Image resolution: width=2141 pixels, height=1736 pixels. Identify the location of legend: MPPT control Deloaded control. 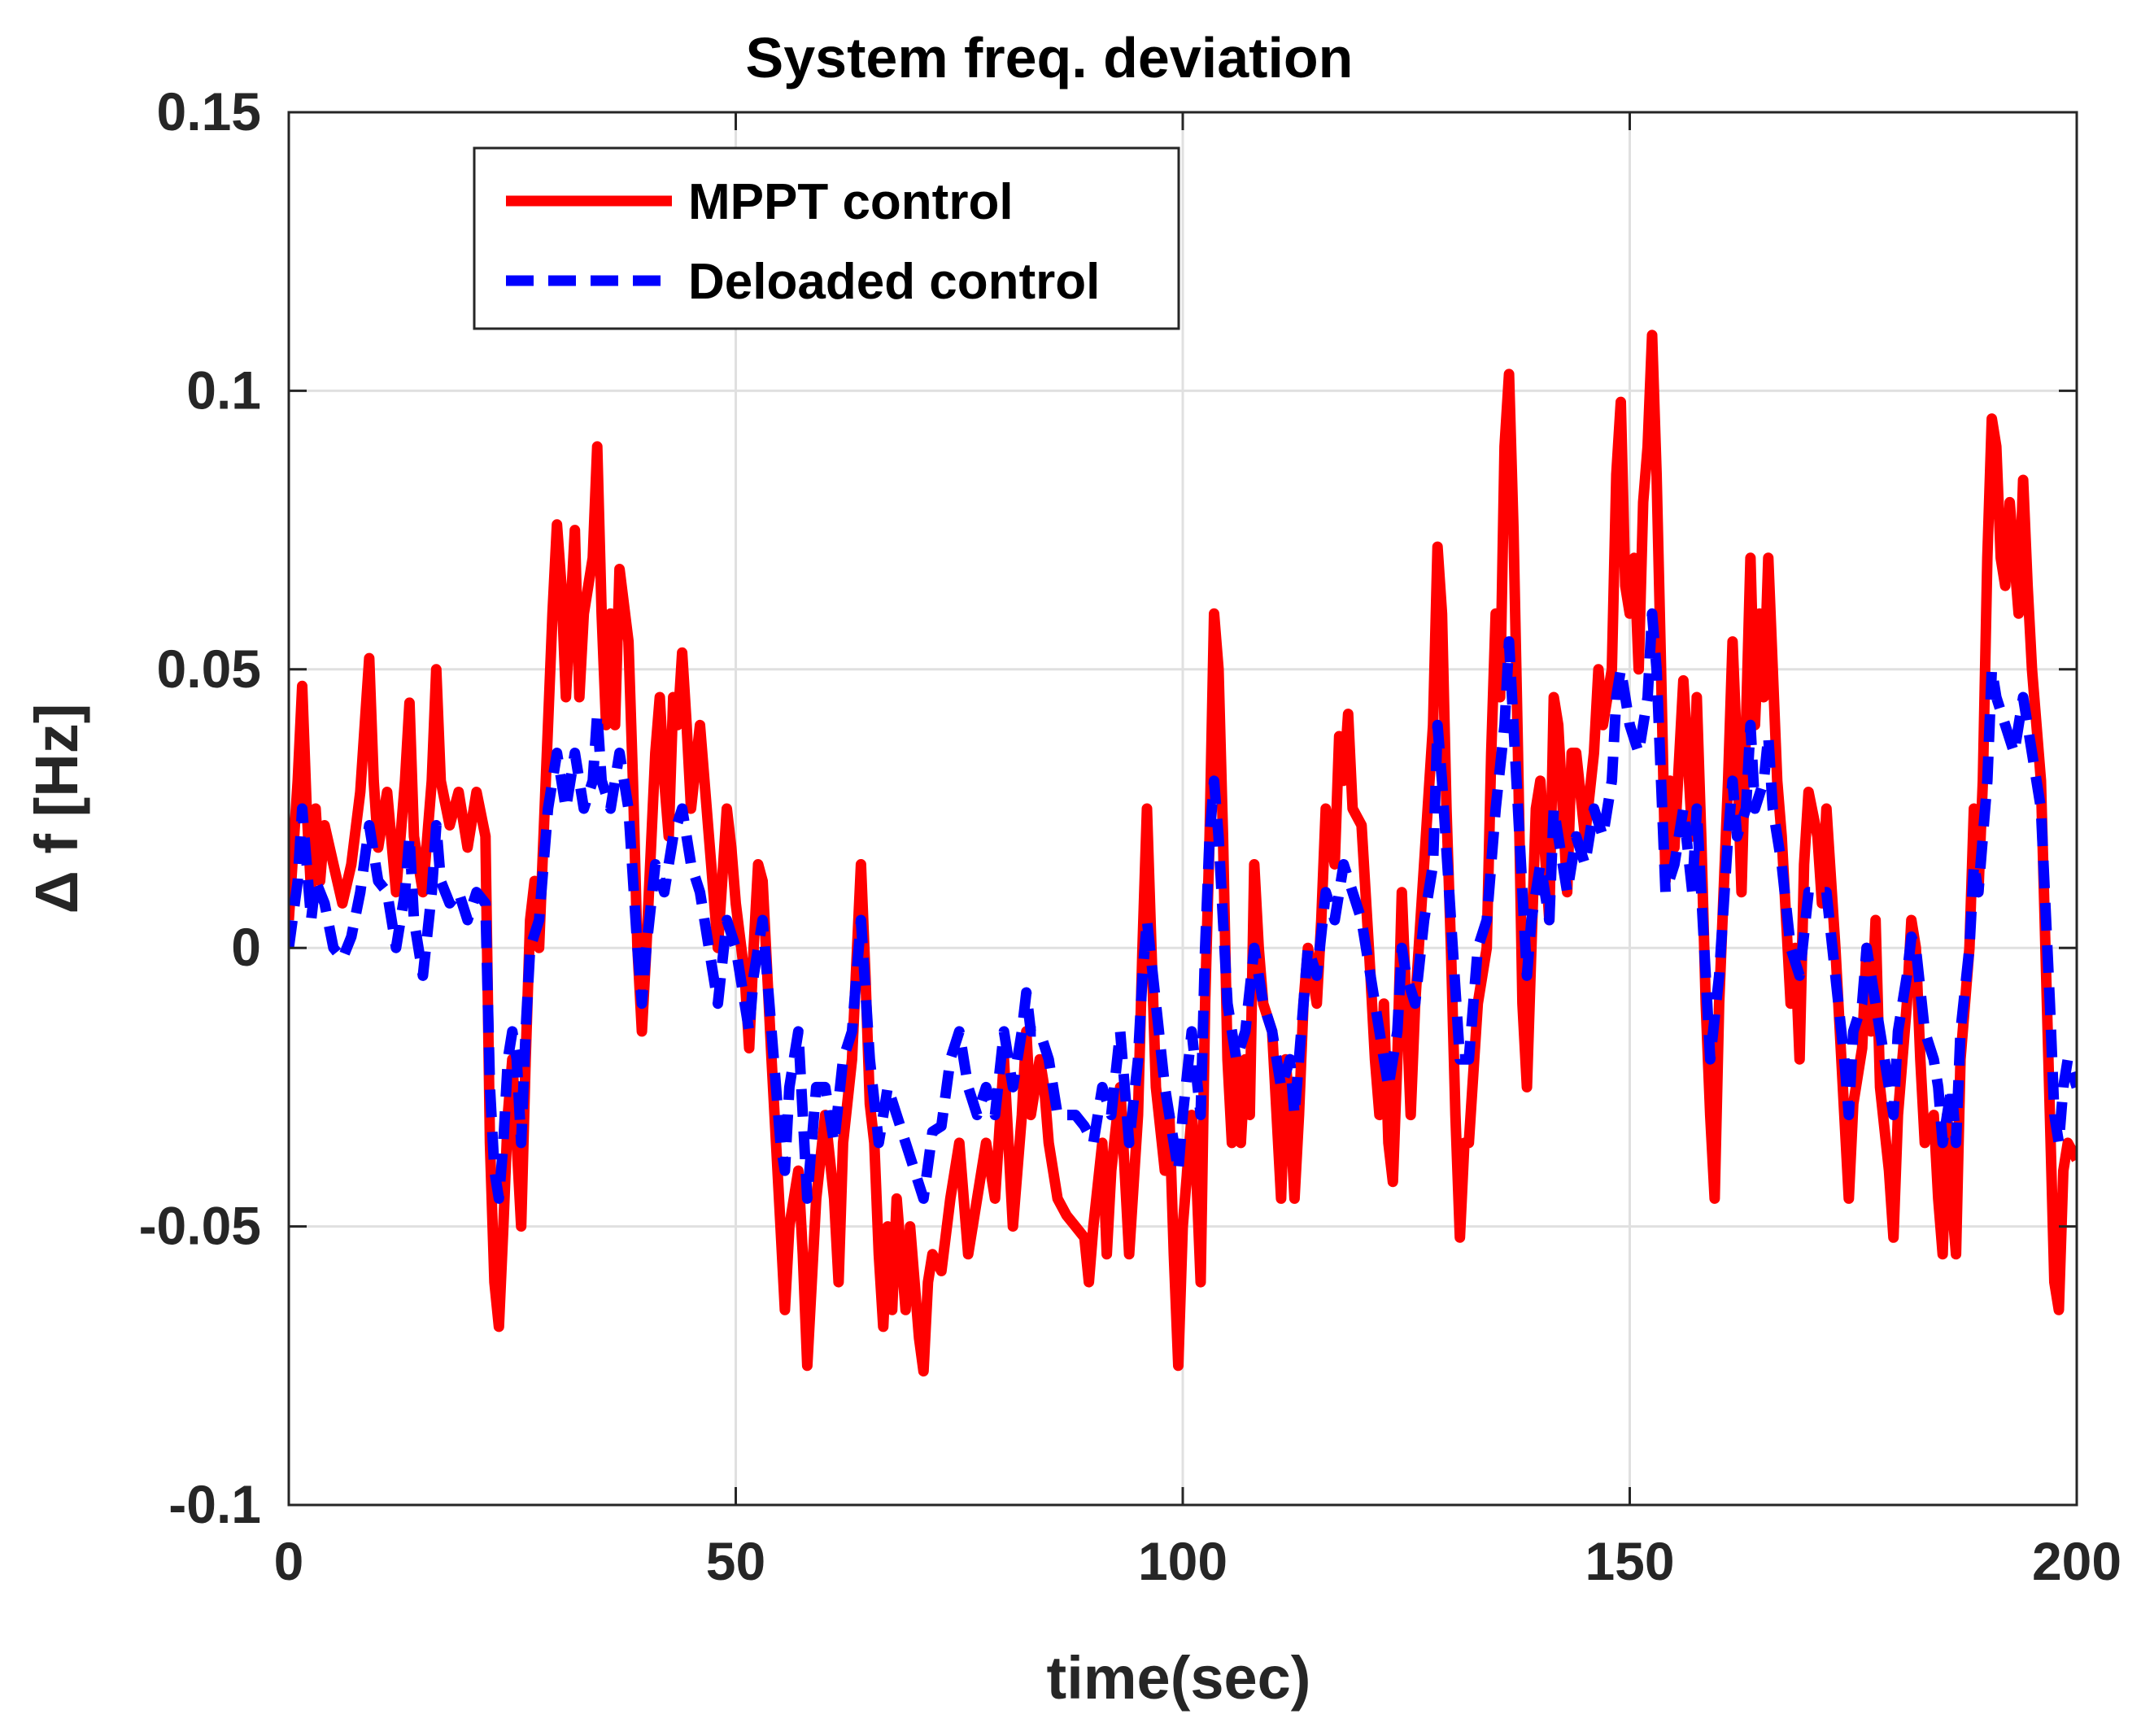
(826, 238).